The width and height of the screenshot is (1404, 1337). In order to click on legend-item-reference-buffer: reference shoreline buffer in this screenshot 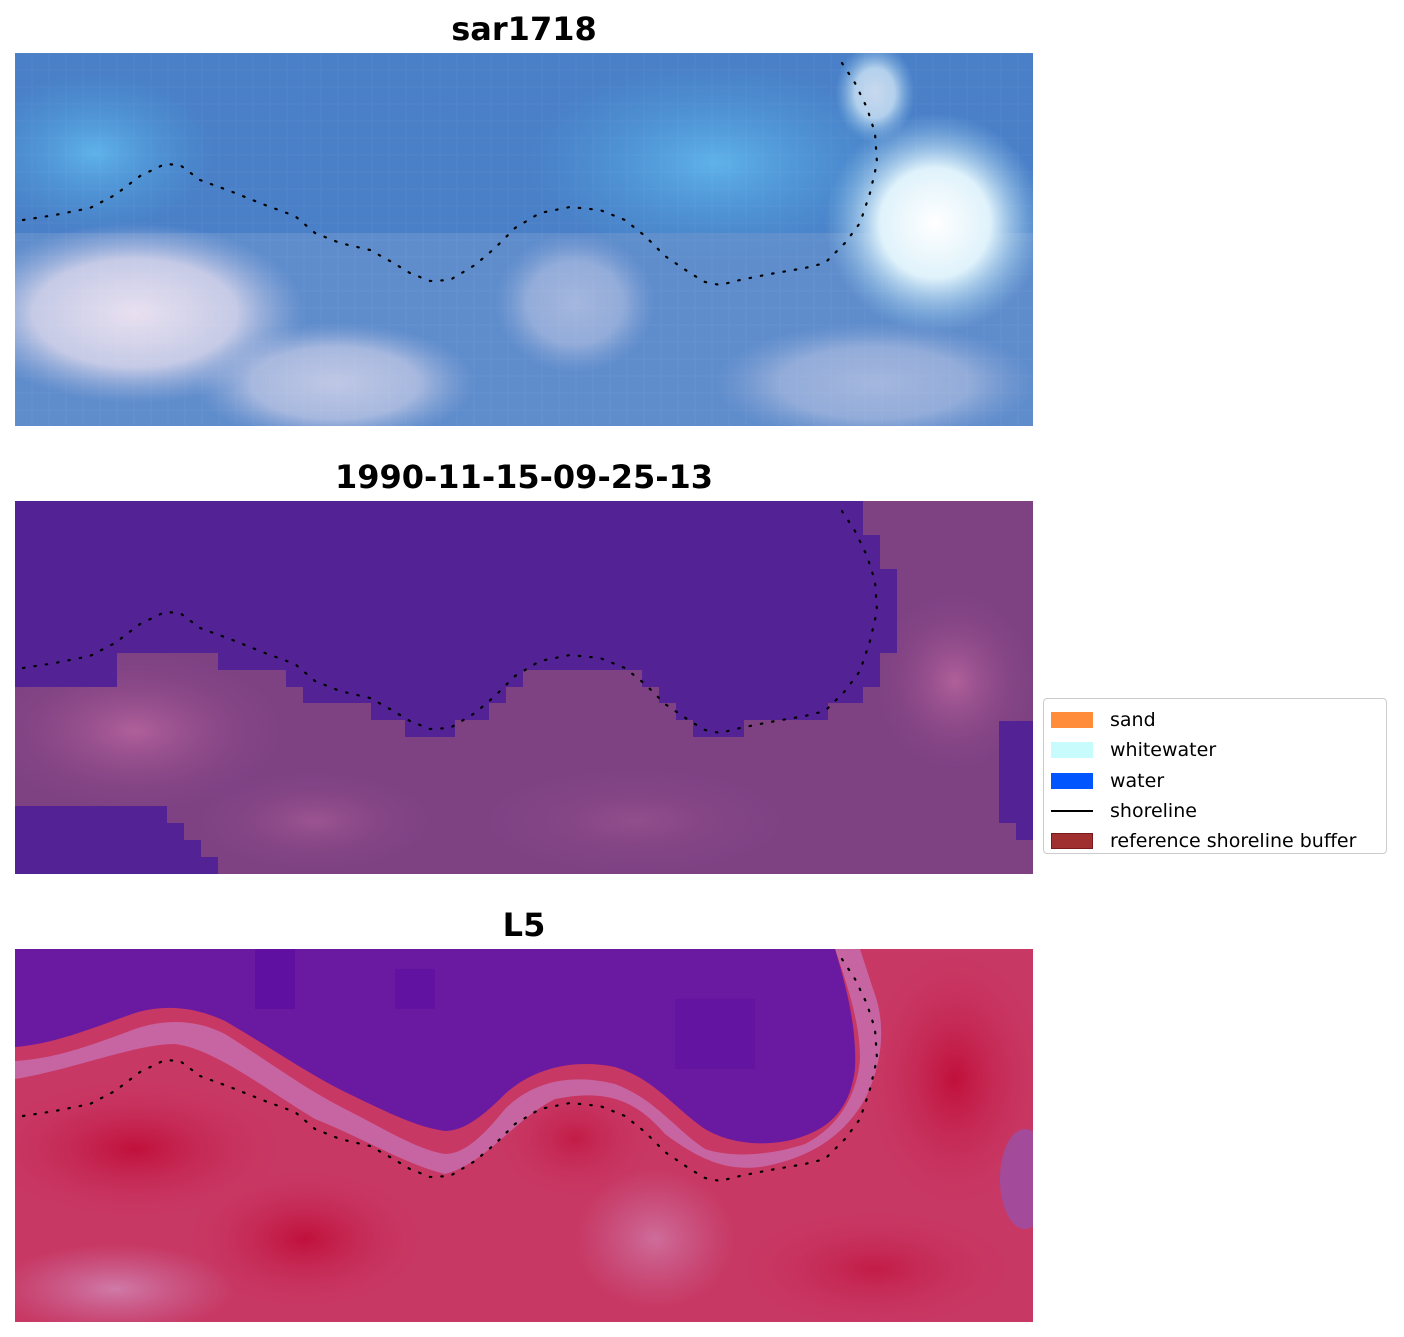, I will do `click(1218, 841)`.